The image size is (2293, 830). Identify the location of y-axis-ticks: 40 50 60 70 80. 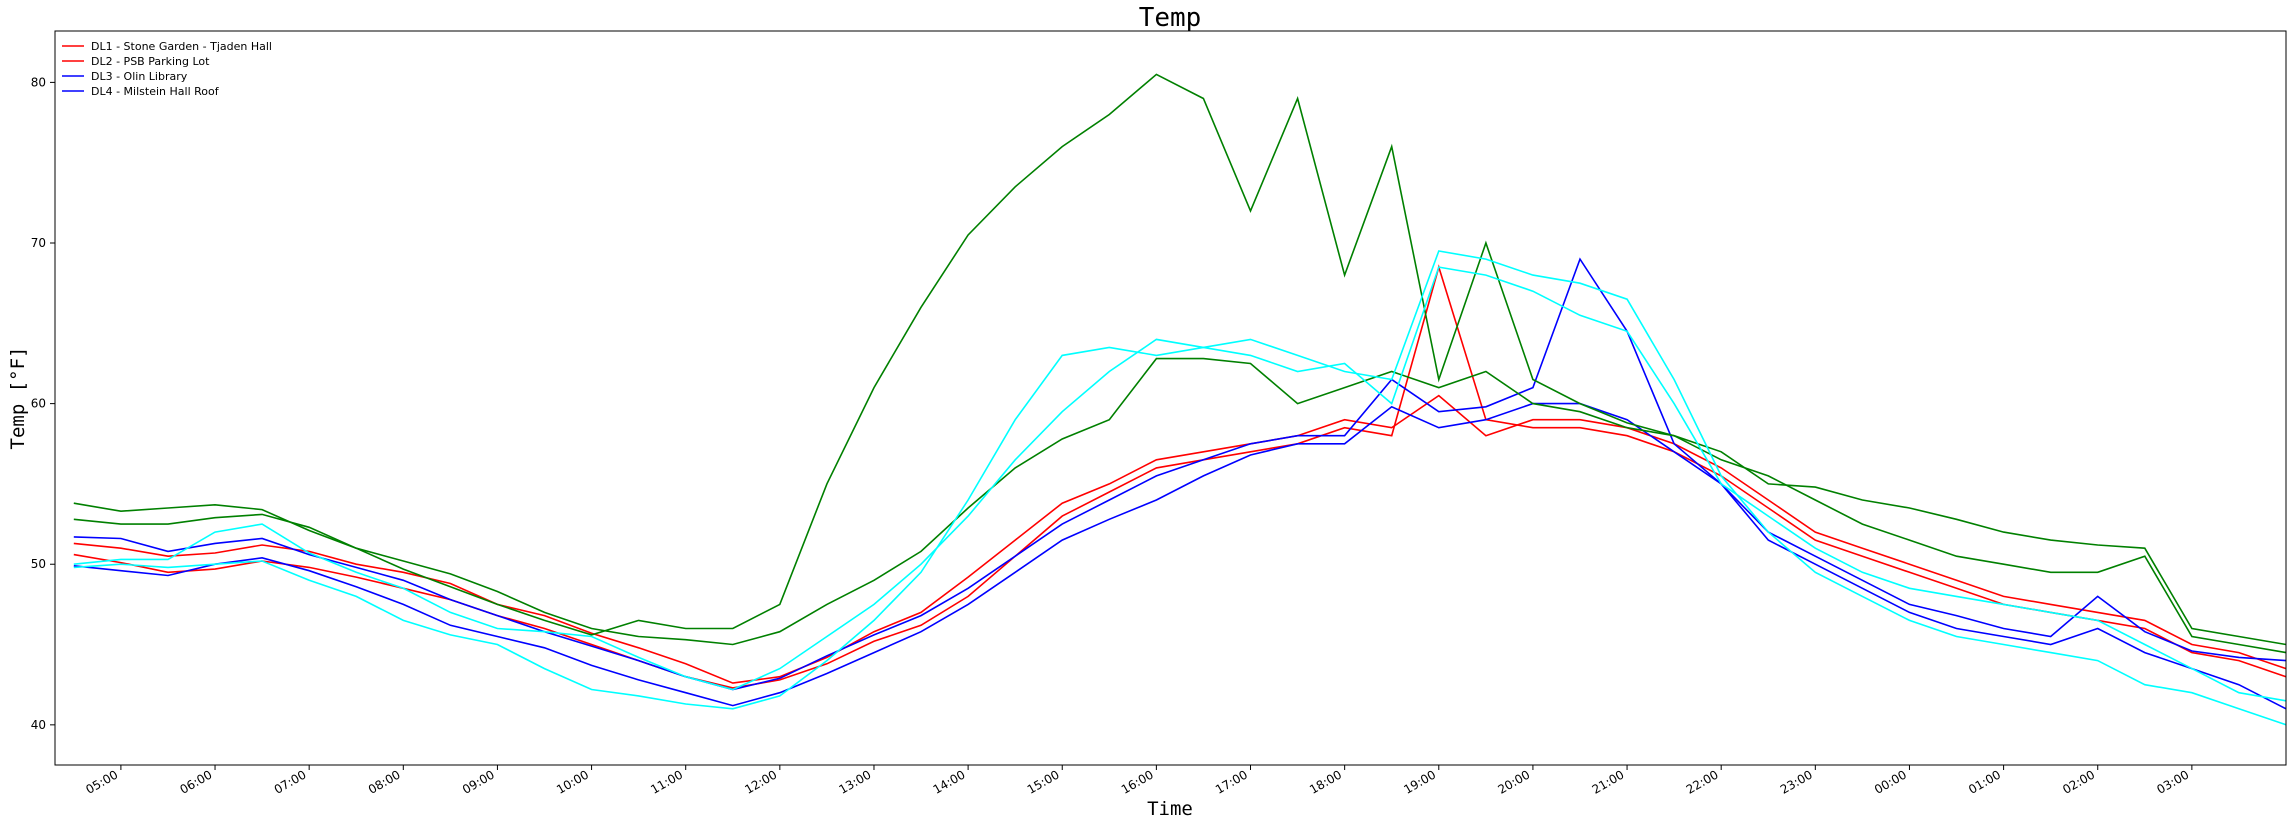
(43, 403).